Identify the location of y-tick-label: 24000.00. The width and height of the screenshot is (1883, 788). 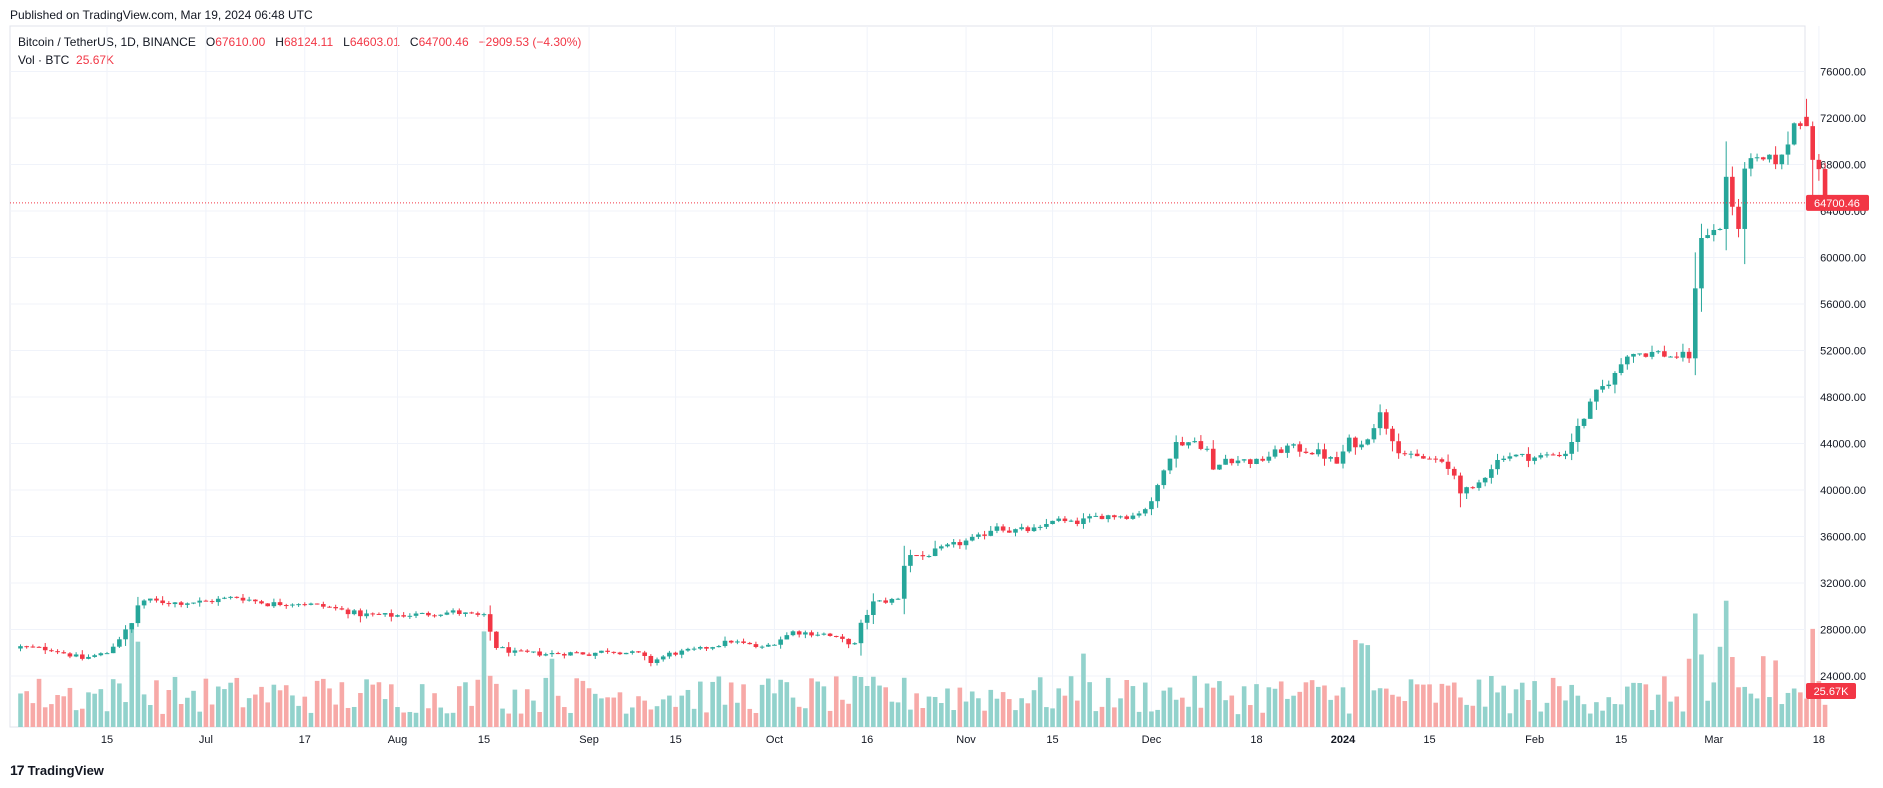
(1843, 677).